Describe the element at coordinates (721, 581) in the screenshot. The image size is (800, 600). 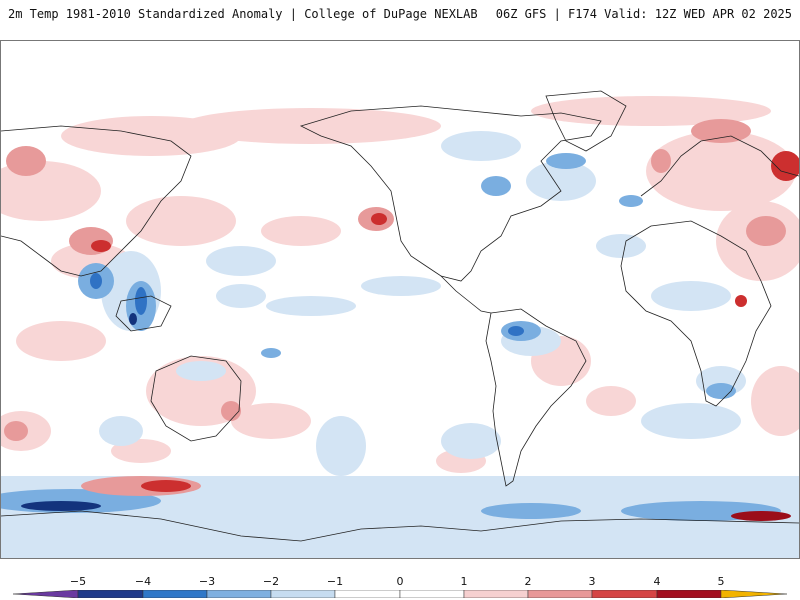
I see `colorbar-tick-label: 5` at that location.